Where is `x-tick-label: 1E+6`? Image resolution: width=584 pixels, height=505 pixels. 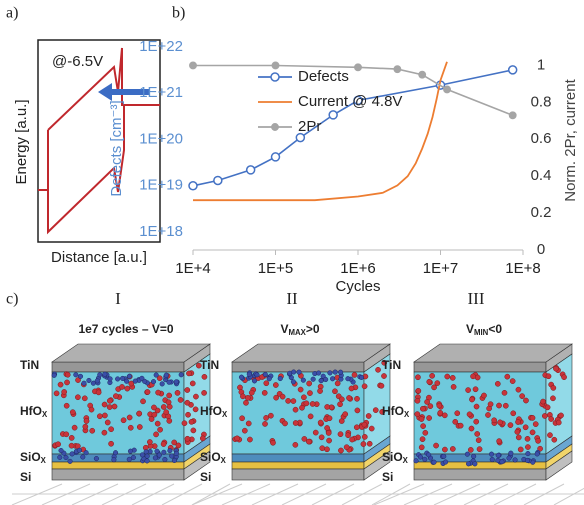
x-tick-label: 1E+6 is located at coordinates (357, 268).